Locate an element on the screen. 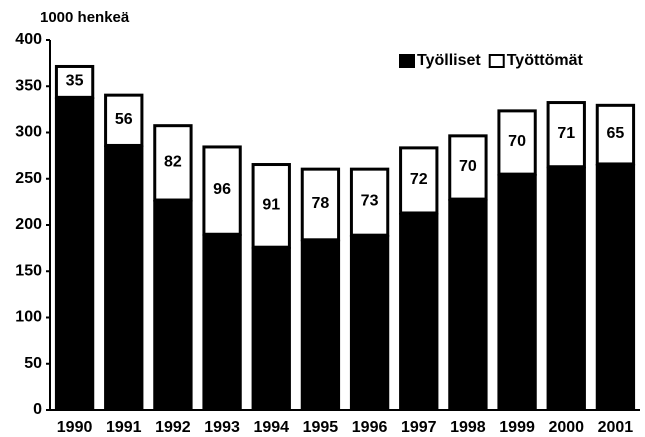 This screenshot has height=437, width=645. value-label: 255 is located at coordinates (517, 303).